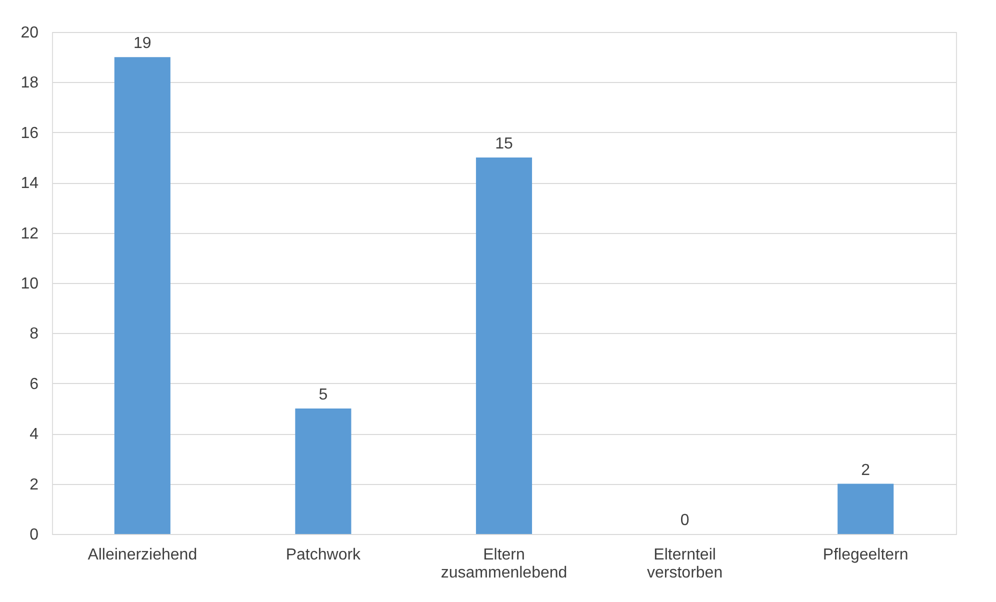  I want to click on data-label: 19, so click(143, 43).